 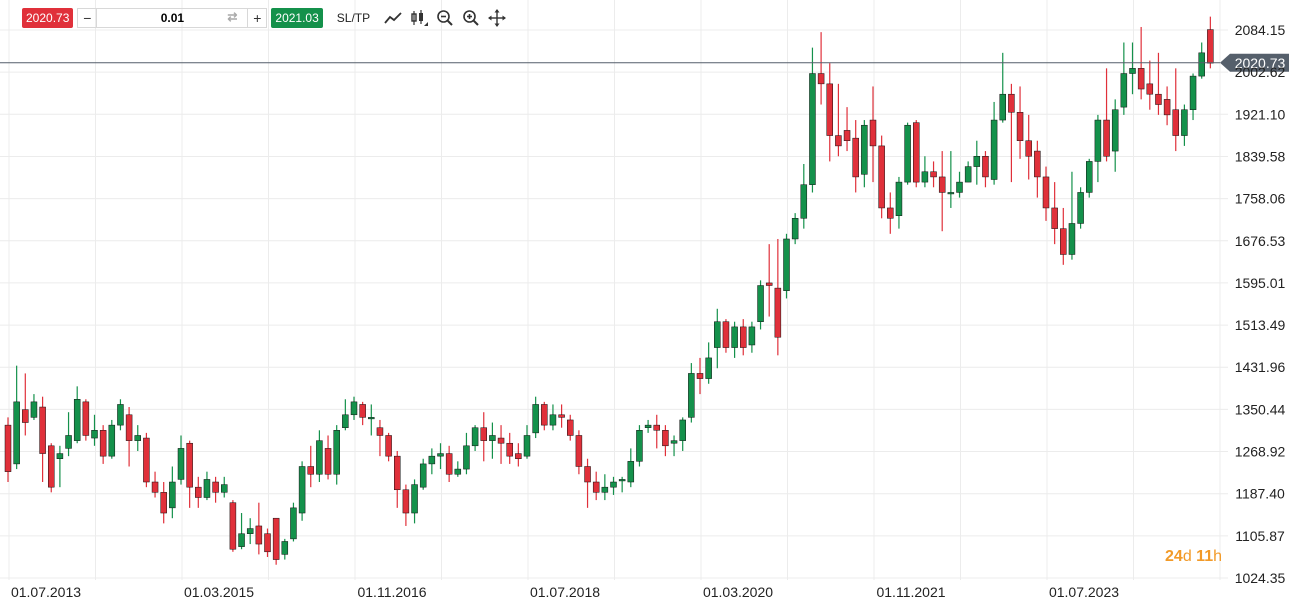 I want to click on x-tick-label: 01.11.2021, so click(x=910, y=592).